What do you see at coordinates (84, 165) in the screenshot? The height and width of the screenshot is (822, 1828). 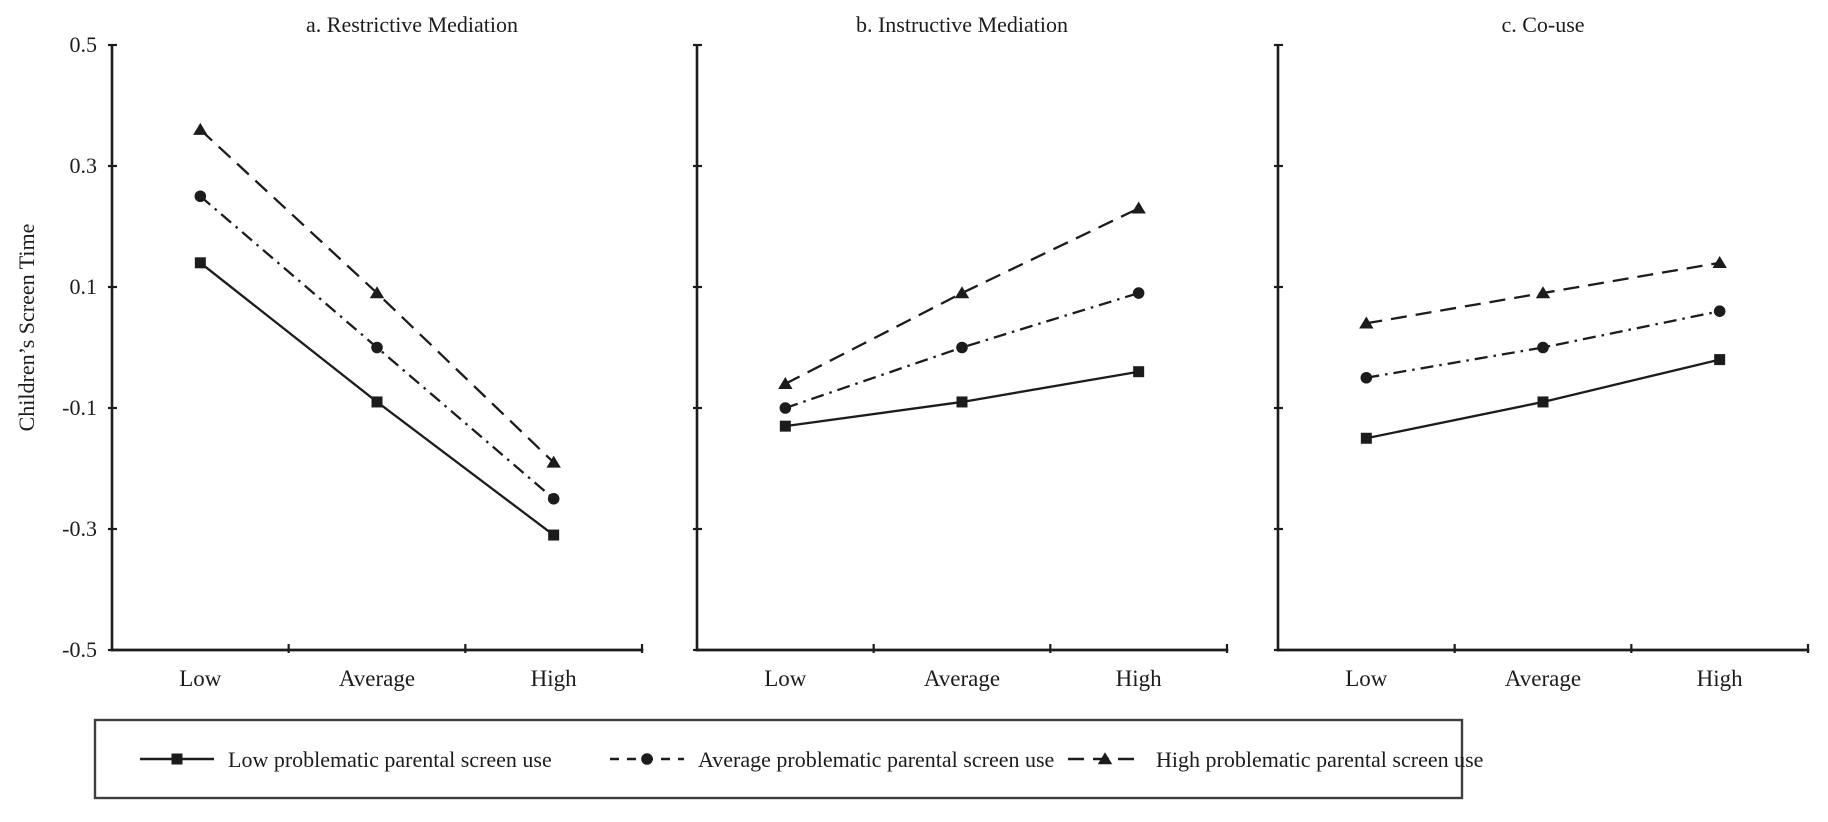 I see `y-tick-label: 0.3` at bounding box center [84, 165].